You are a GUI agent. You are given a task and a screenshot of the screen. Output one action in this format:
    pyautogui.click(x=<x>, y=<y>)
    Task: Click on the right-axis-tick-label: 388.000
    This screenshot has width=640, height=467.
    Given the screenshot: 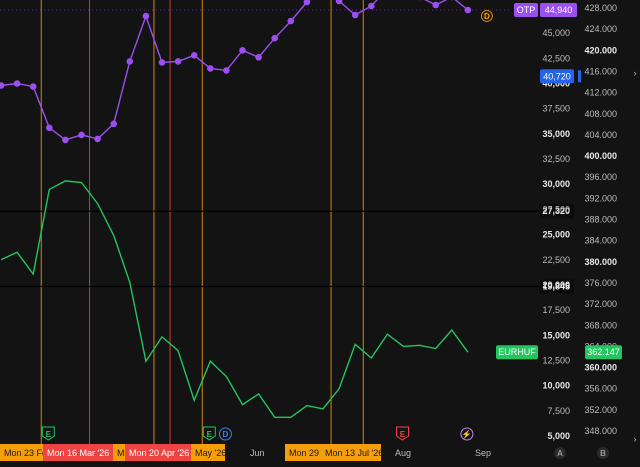 What is the action you would take?
    pyautogui.click(x=600, y=220)
    